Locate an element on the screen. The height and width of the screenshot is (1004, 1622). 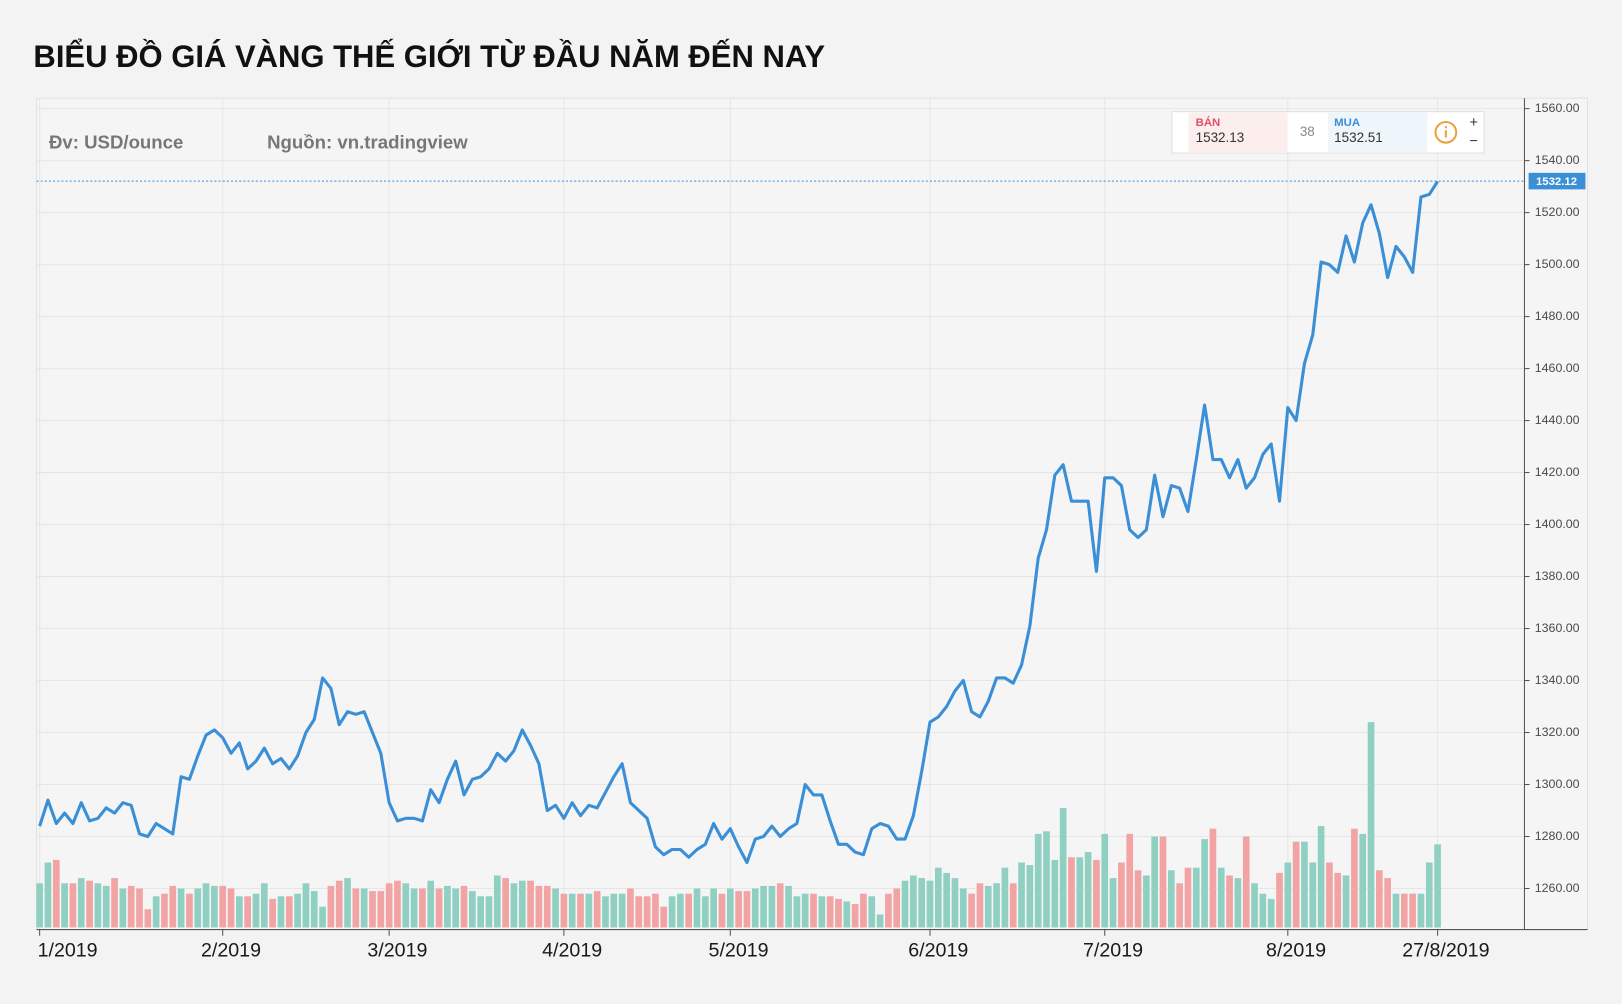
spread: 38 is located at coordinates (1307, 131).